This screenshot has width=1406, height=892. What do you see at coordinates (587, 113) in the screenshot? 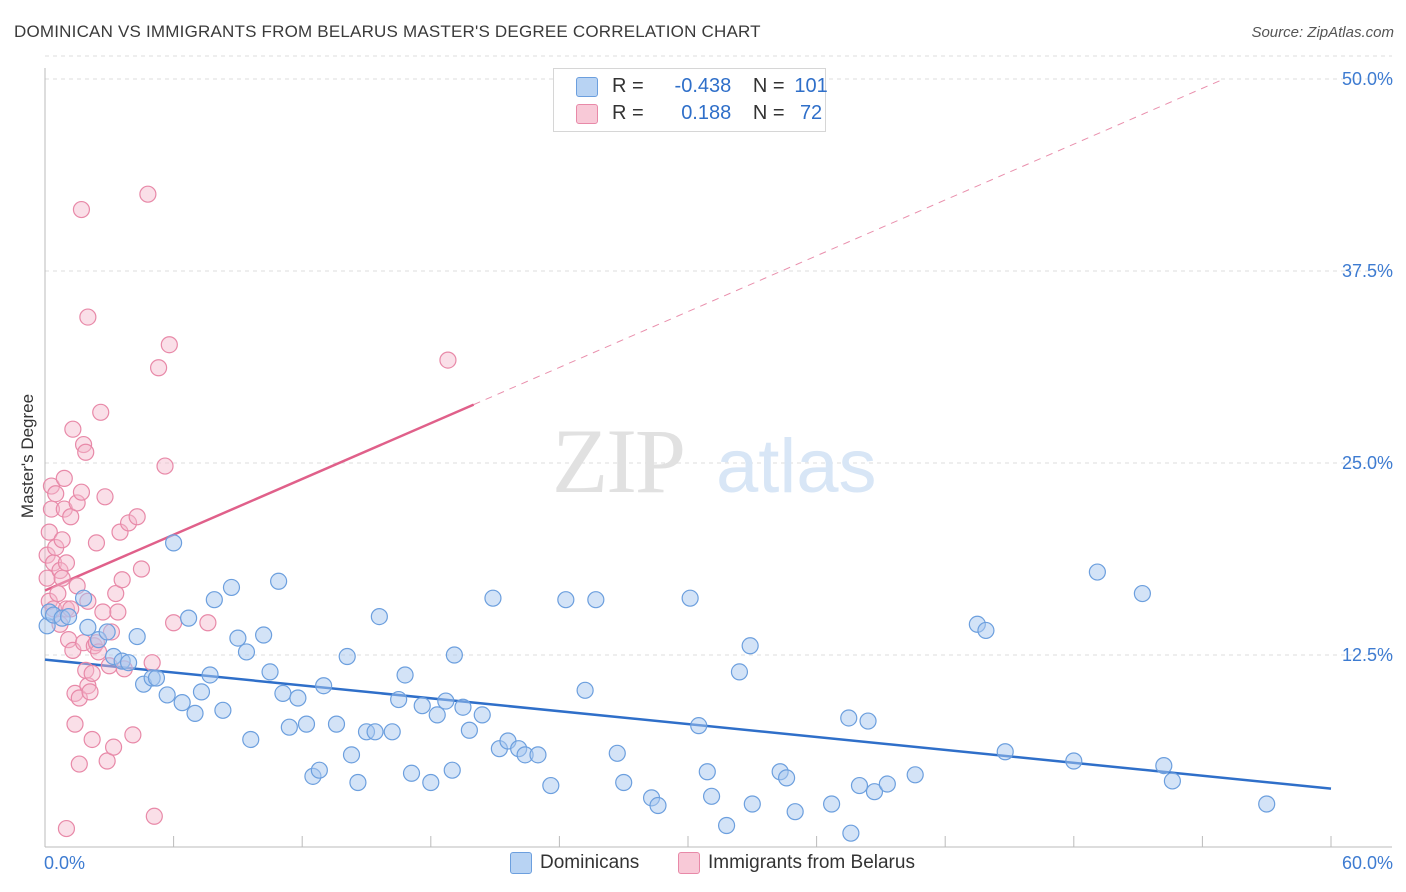
I see `belarus-swatch` at bounding box center [587, 113].